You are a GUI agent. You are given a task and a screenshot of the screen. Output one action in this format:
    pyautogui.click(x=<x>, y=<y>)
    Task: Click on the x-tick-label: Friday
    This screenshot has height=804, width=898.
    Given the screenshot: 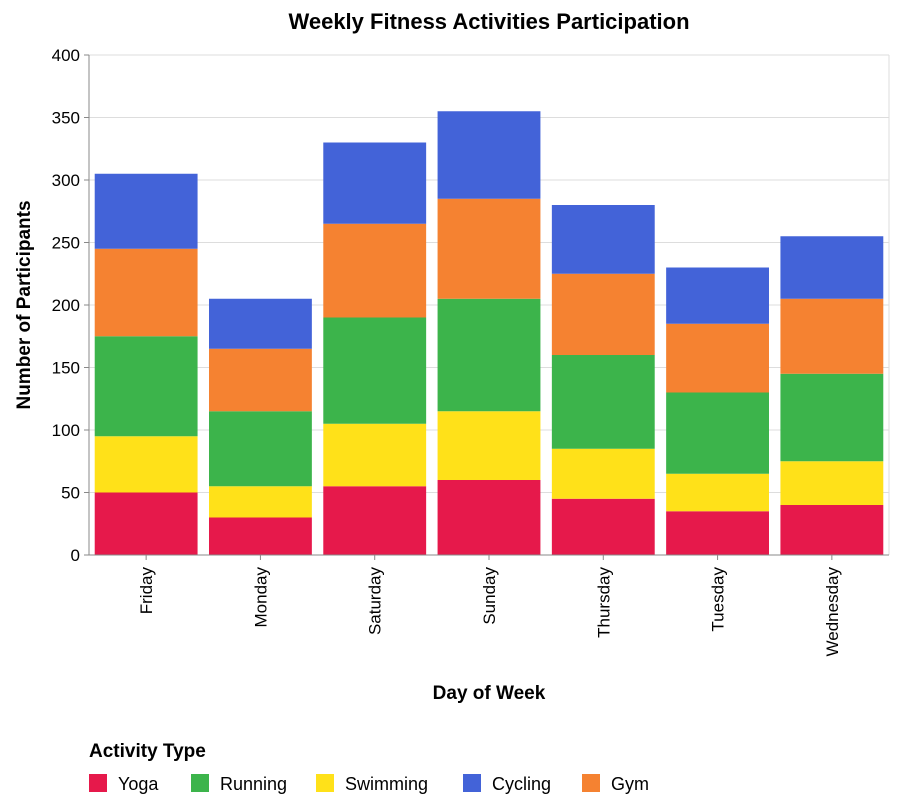 What is the action you would take?
    pyautogui.click(x=146, y=591)
    